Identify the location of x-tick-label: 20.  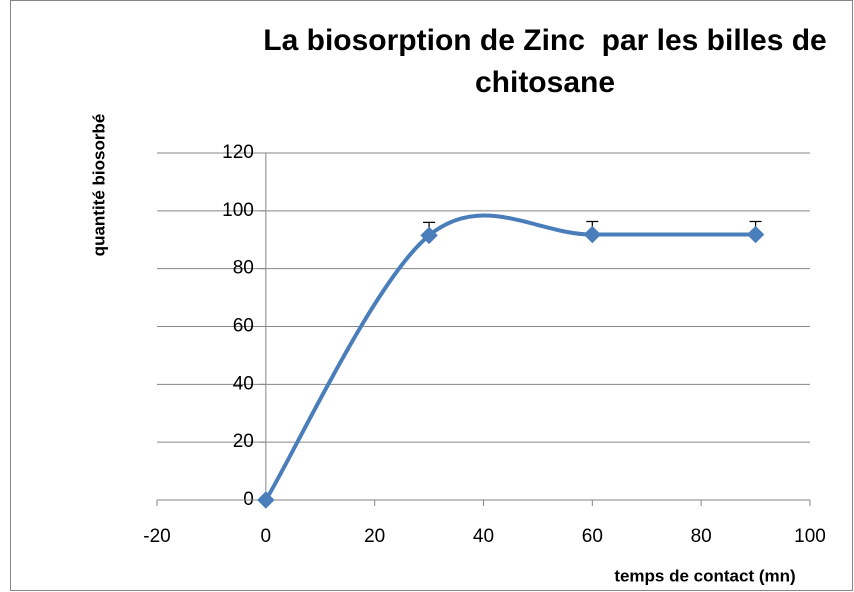
(374, 536).